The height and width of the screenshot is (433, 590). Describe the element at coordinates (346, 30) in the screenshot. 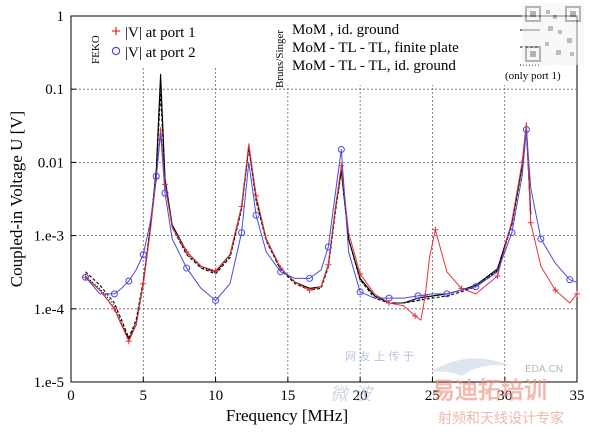

I see `legend-label-mom-ground: MoM , id. ground` at that location.